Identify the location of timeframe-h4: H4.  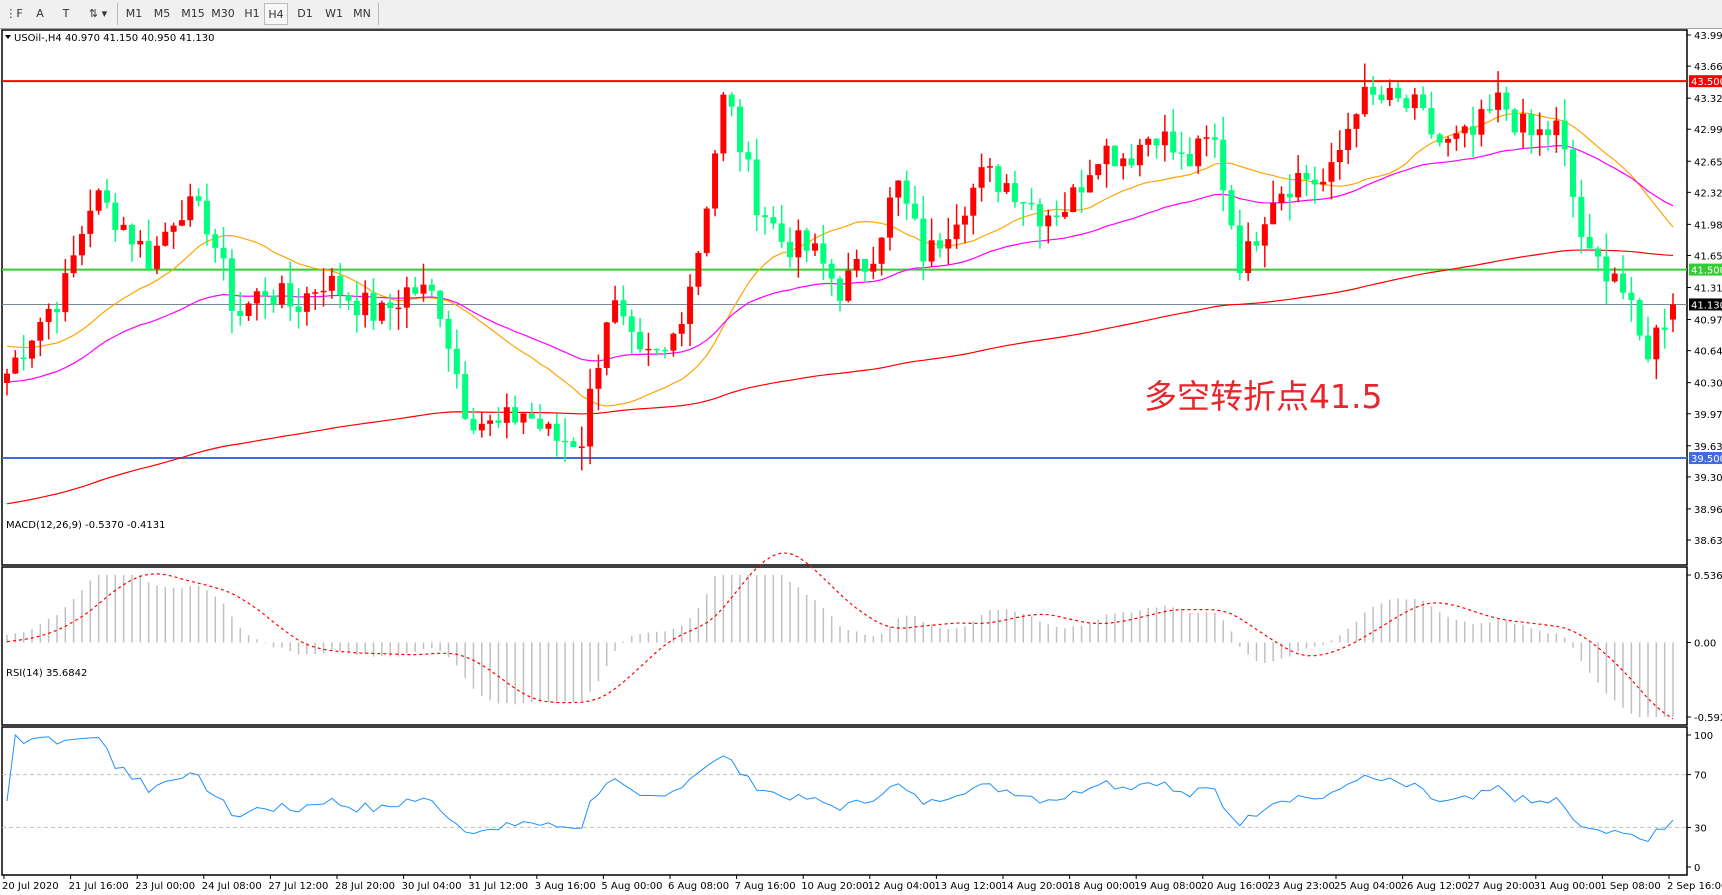
(276, 14).